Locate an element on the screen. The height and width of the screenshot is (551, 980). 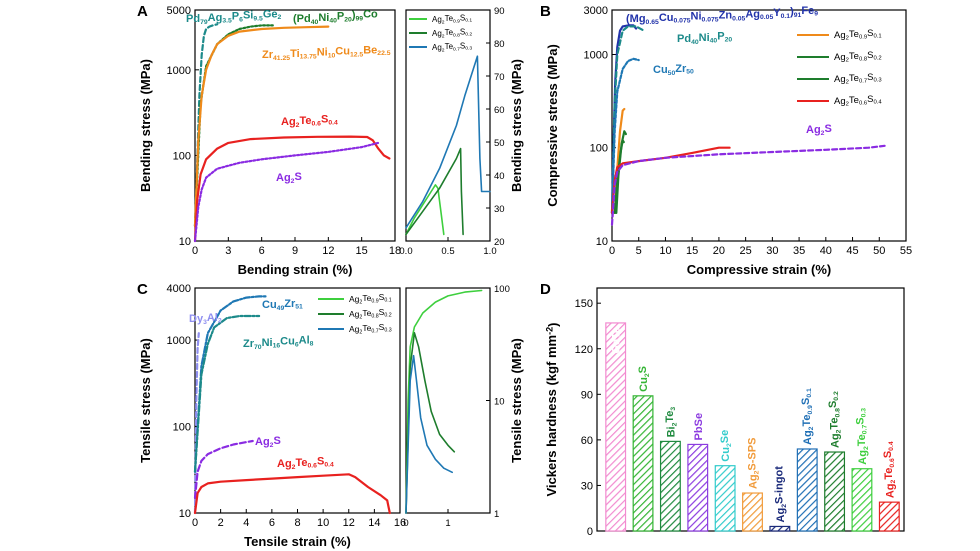
y-tick-label: 3000 is located at coordinates (596, 11).